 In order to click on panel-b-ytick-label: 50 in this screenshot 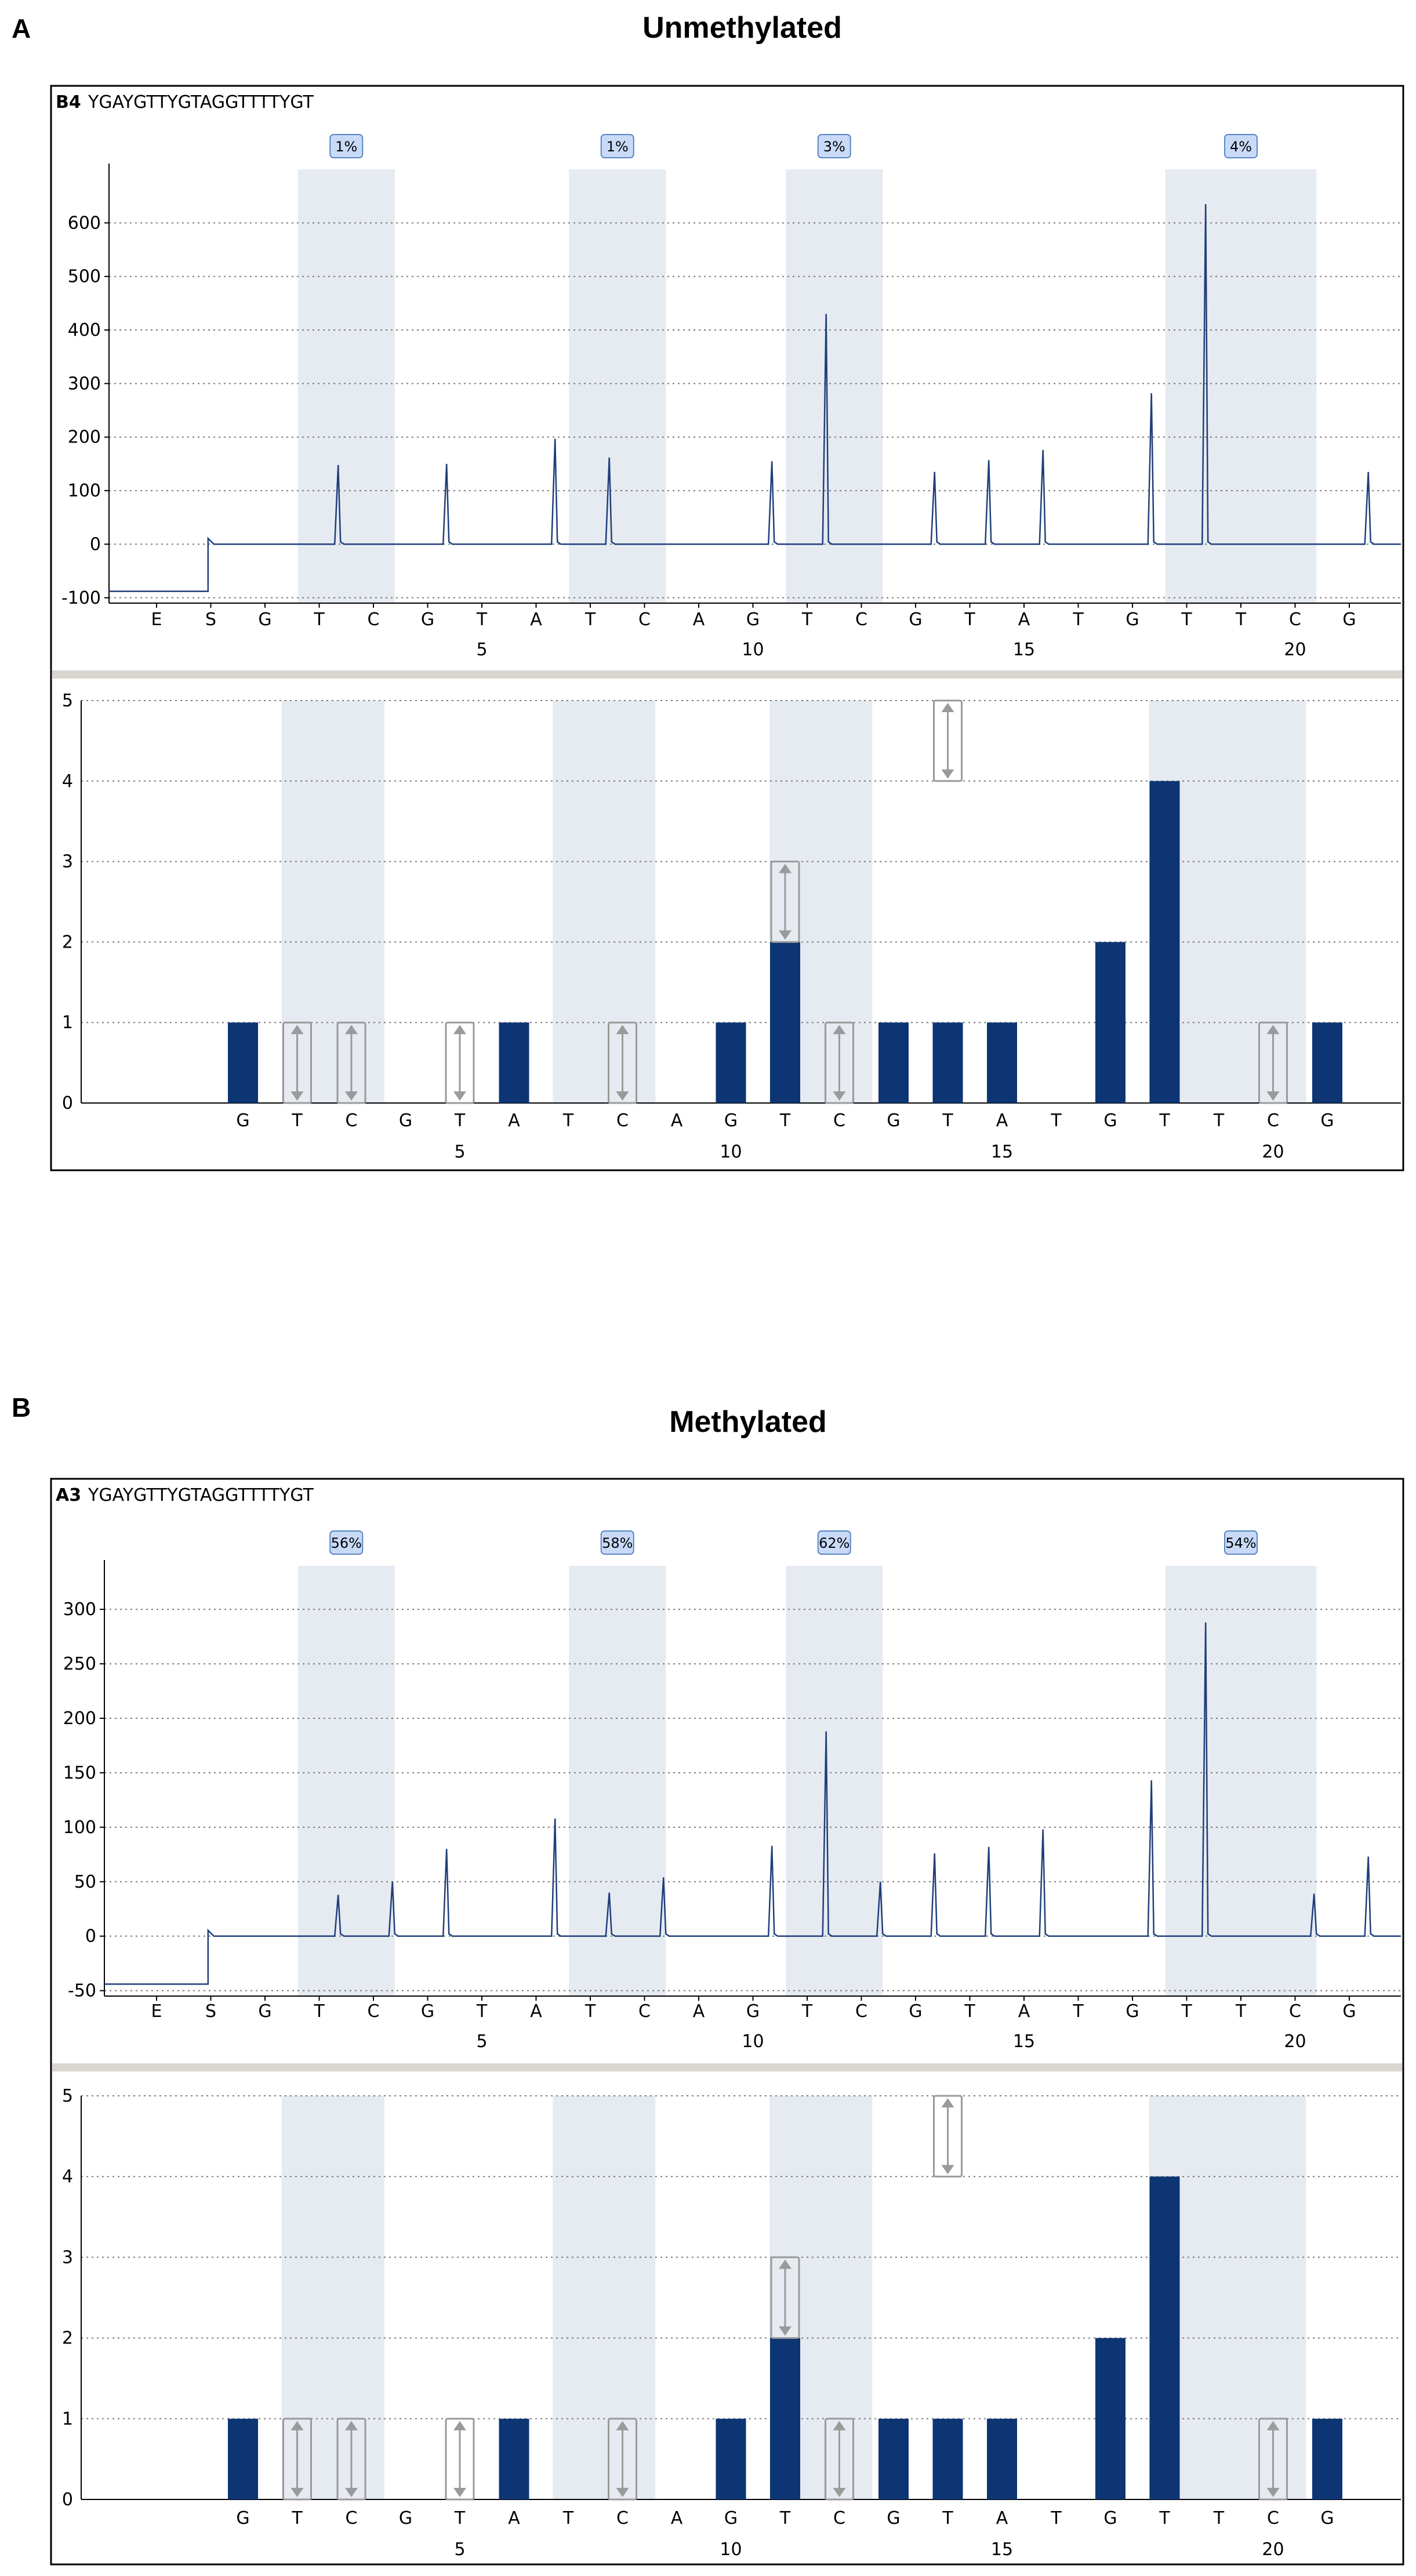, I will do `click(85, 1882)`.